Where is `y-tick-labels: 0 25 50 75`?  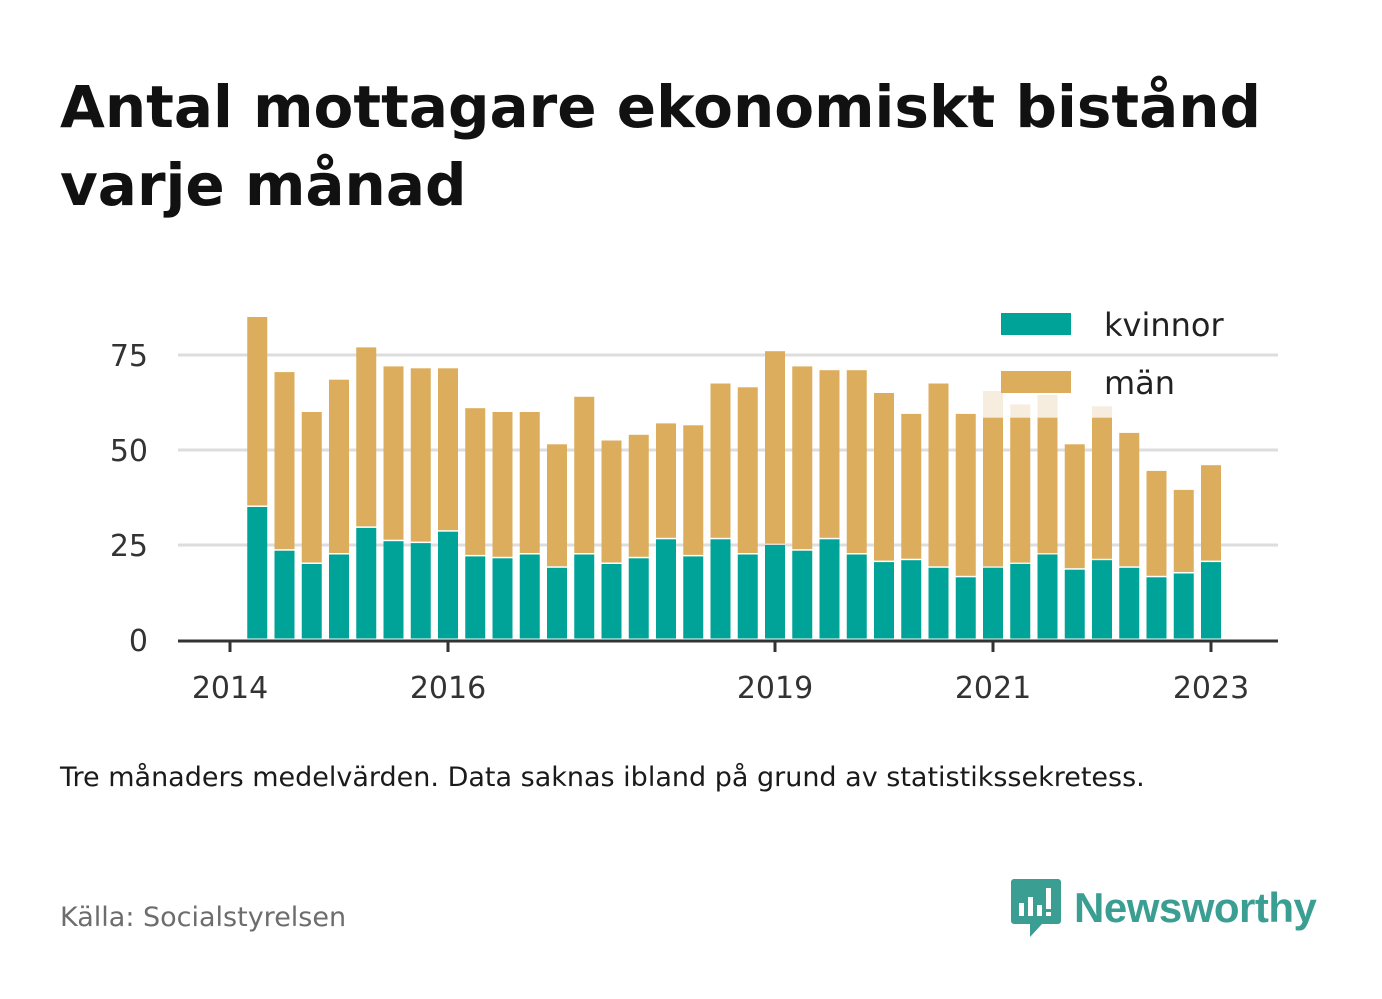 y-tick-labels: 0 25 50 75 is located at coordinates (129, 499).